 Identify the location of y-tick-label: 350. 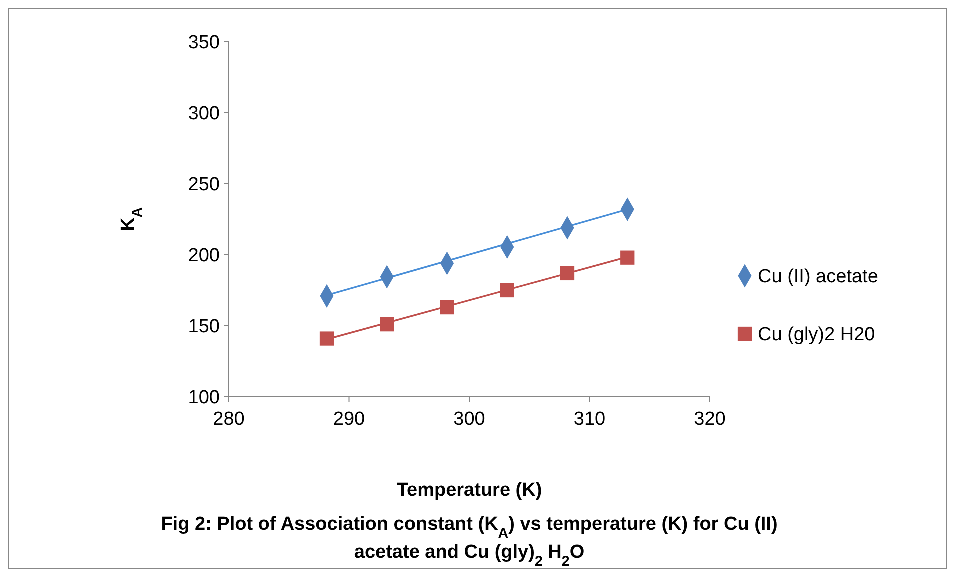
(204, 43).